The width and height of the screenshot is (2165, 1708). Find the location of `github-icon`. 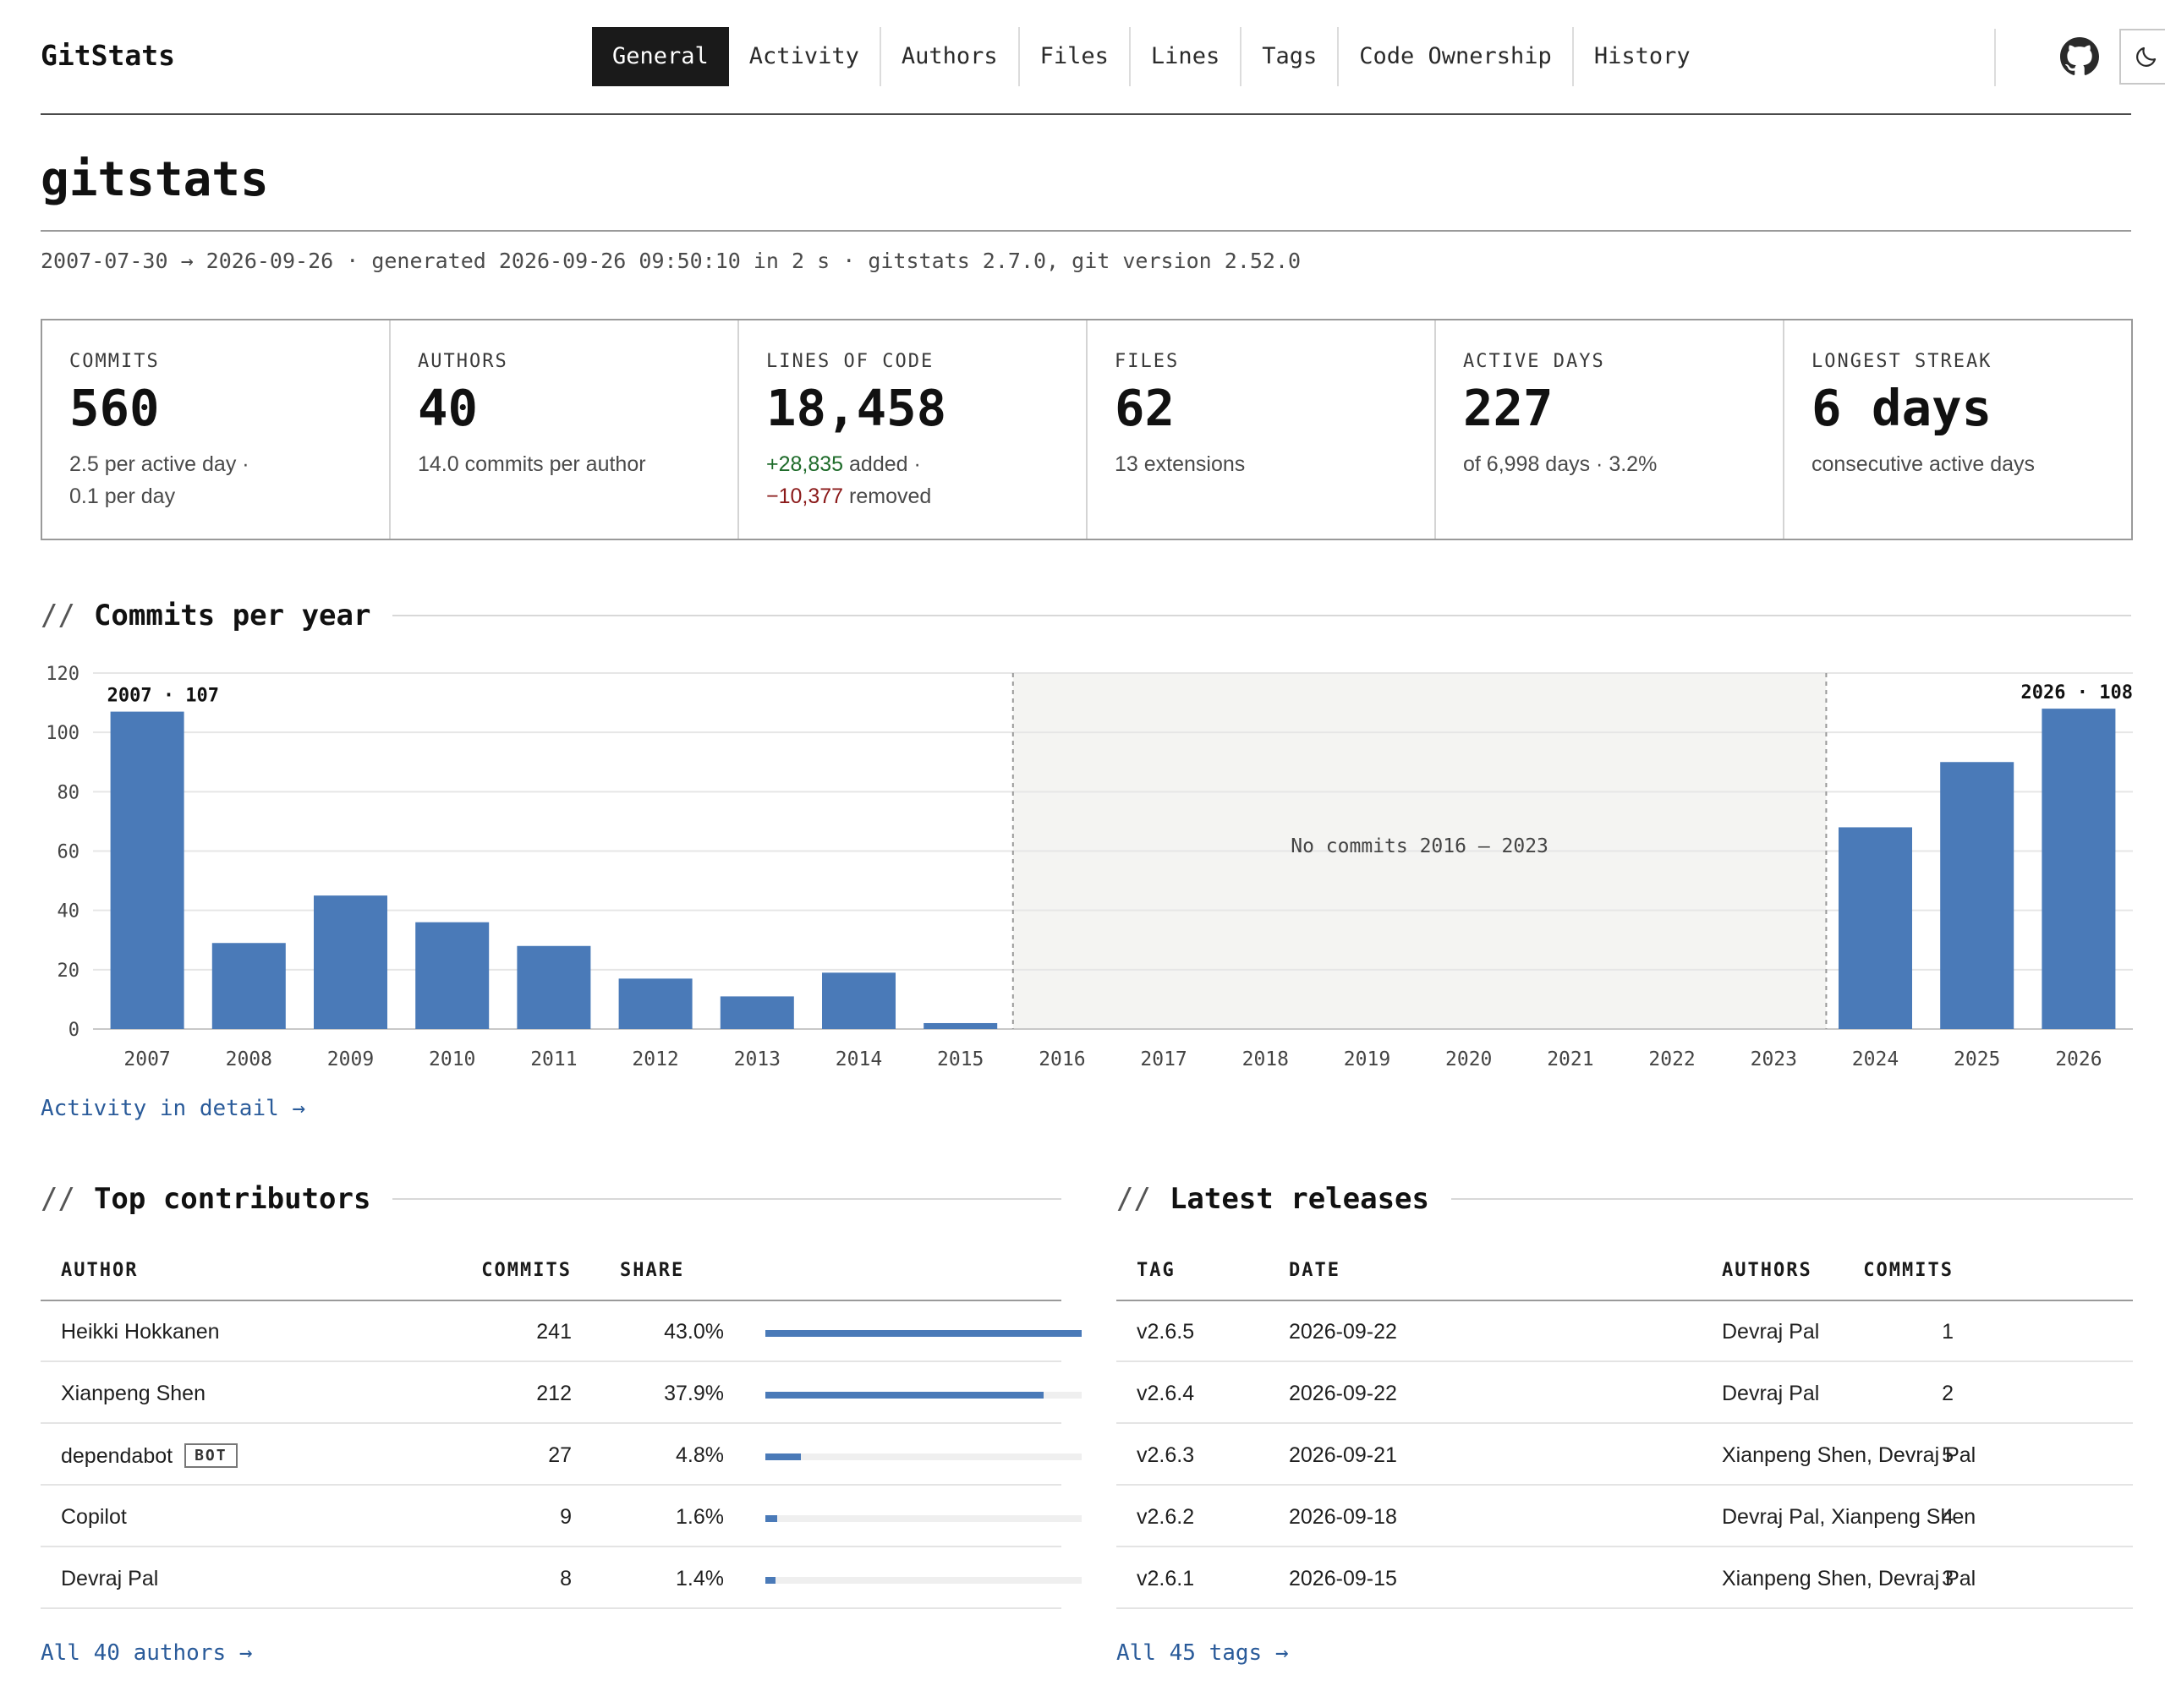

github-icon is located at coordinates (2079, 56).